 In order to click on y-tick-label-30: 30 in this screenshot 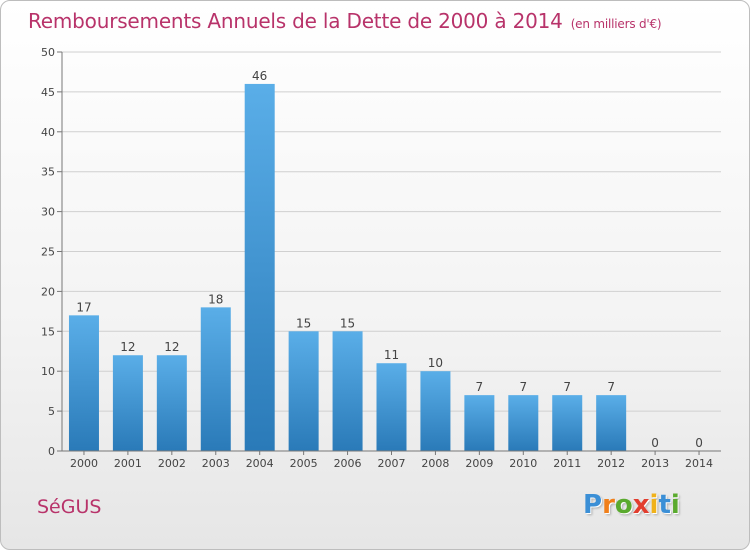, I will do `click(48, 212)`.